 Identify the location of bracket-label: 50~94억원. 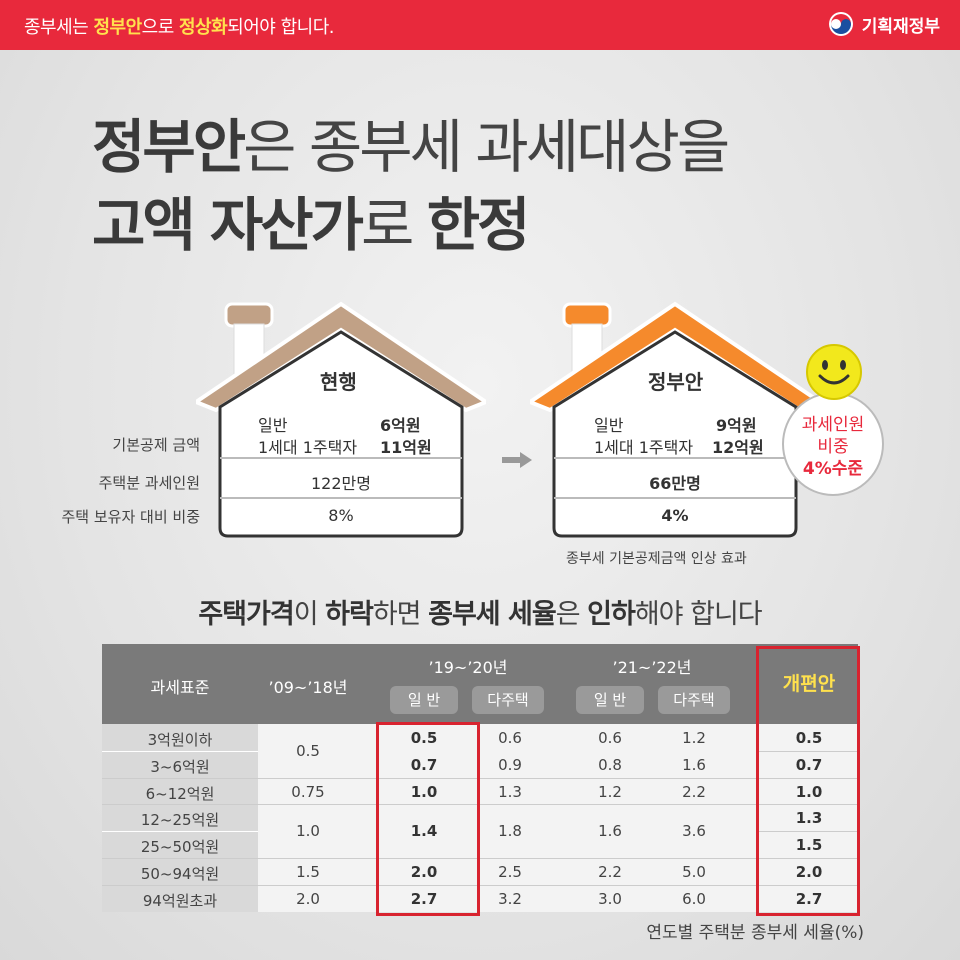
(180, 874).